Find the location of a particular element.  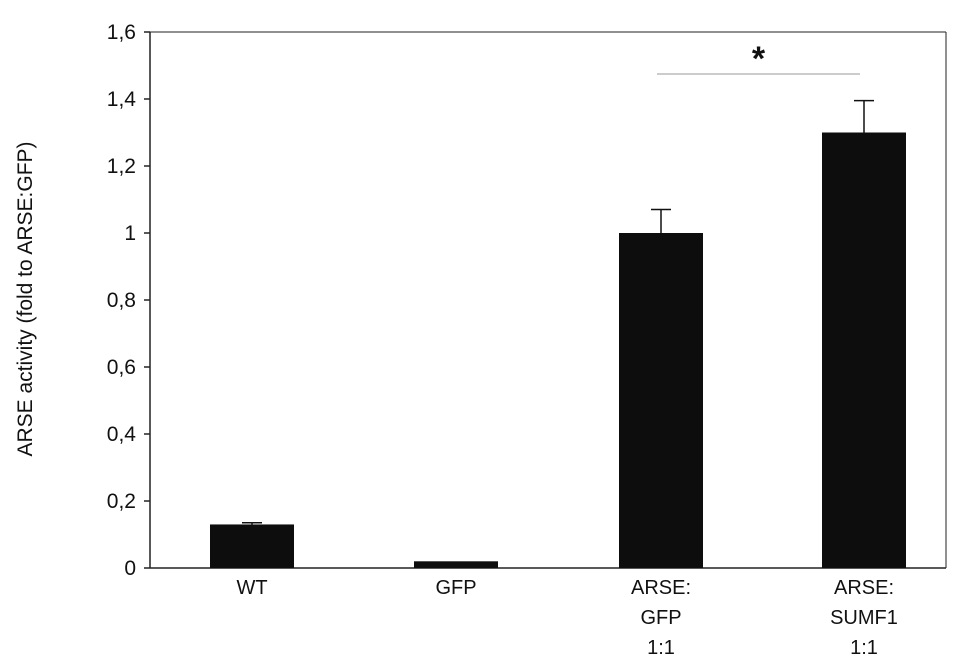

x-category-label: ARSE: GFP 1:1 is located at coordinates (661, 618).